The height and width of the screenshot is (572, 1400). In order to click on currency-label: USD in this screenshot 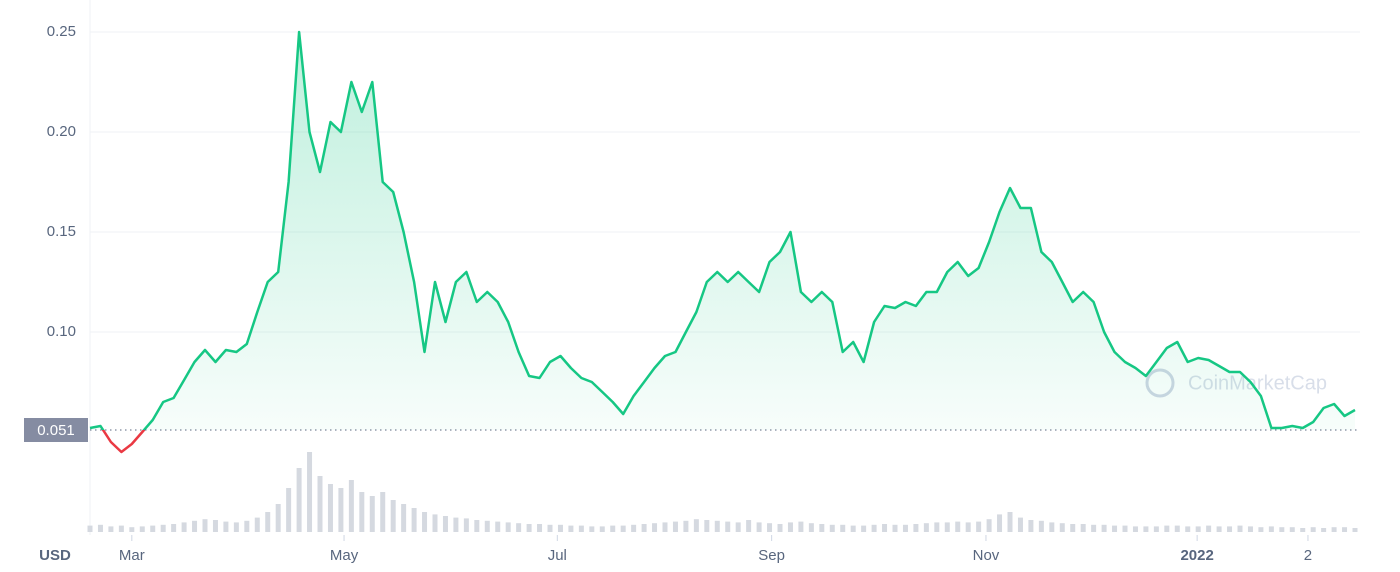, I will do `click(55, 555)`.